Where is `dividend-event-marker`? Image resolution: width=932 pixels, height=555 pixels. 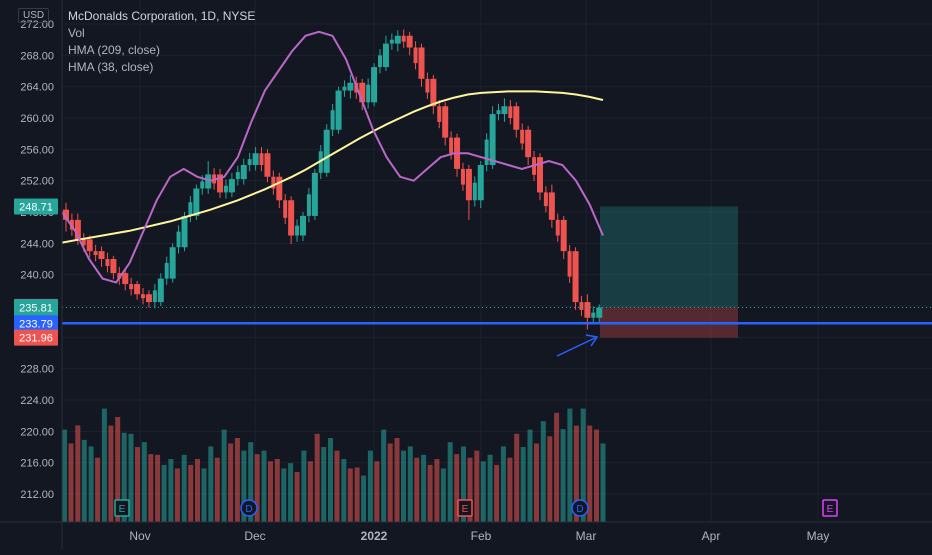
dividend-event-marker is located at coordinates (249, 508).